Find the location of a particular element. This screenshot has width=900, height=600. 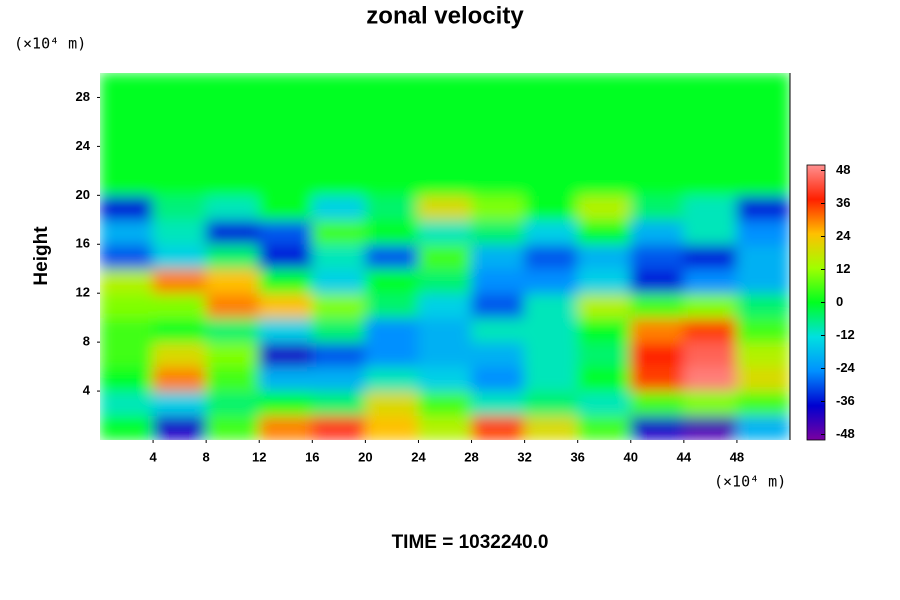

x-tick-label: 4 is located at coordinates (153, 456).